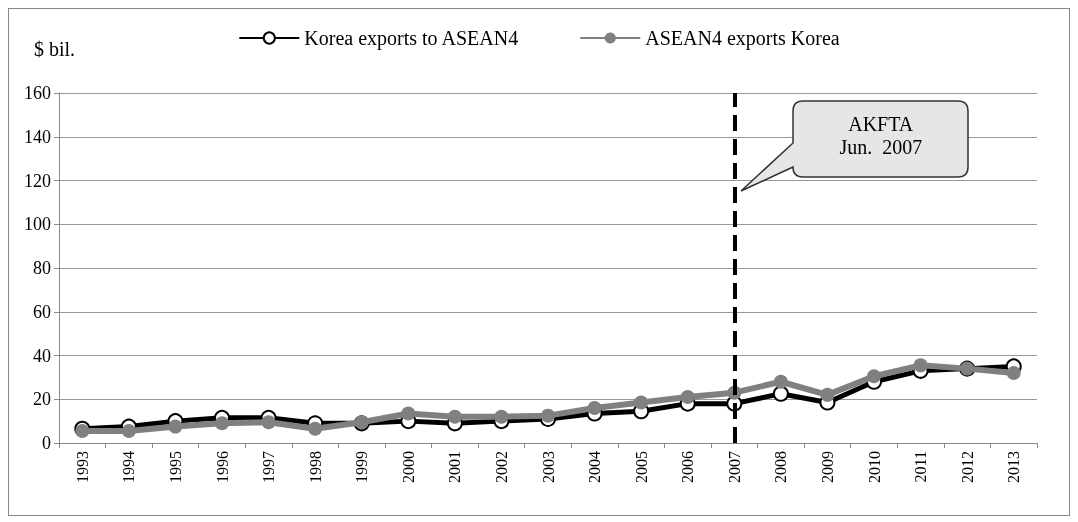  What do you see at coordinates (222, 467) in the screenshot?
I see `x-tick-label: 1996` at bounding box center [222, 467].